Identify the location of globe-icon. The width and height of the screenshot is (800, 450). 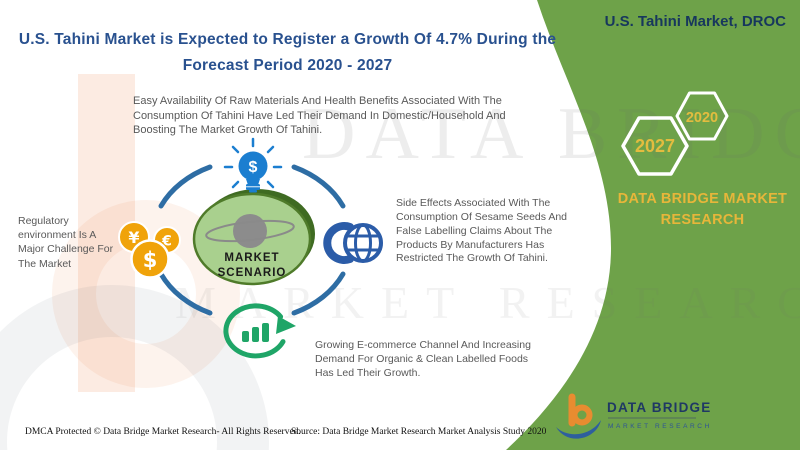
(353, 243).